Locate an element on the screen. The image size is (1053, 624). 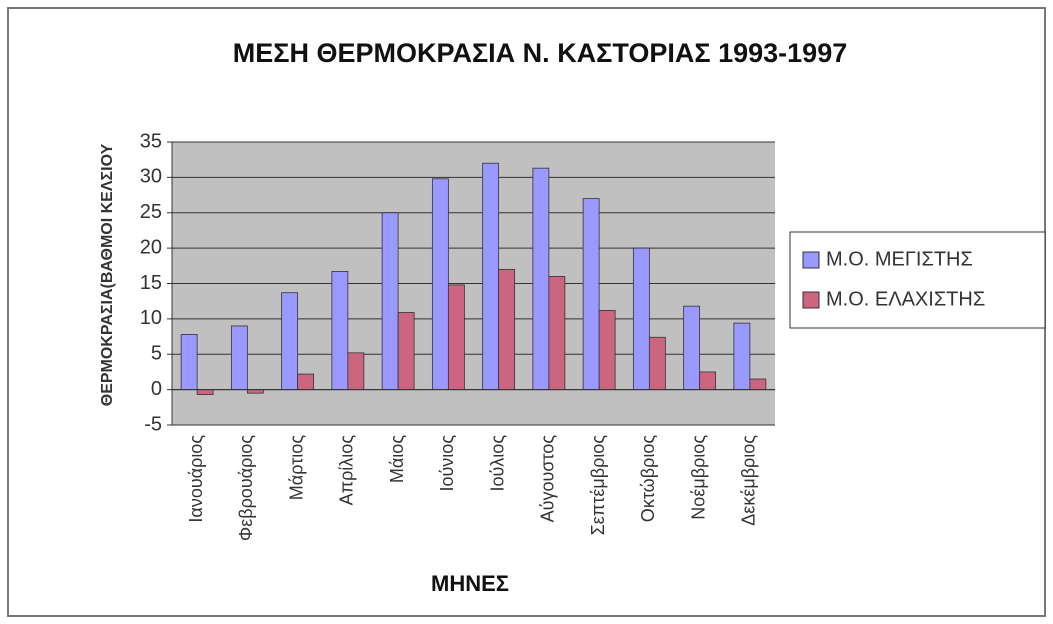
y-tick-label: 25 is located at coordinates (151, 212).